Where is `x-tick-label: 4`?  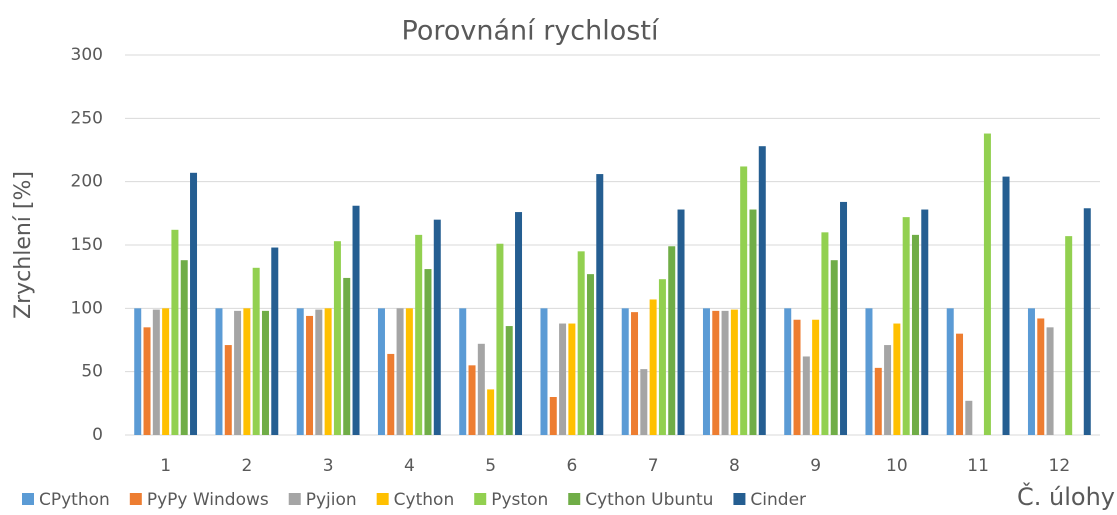
x-tick-label: 4 is located at coordinates (409, 466).